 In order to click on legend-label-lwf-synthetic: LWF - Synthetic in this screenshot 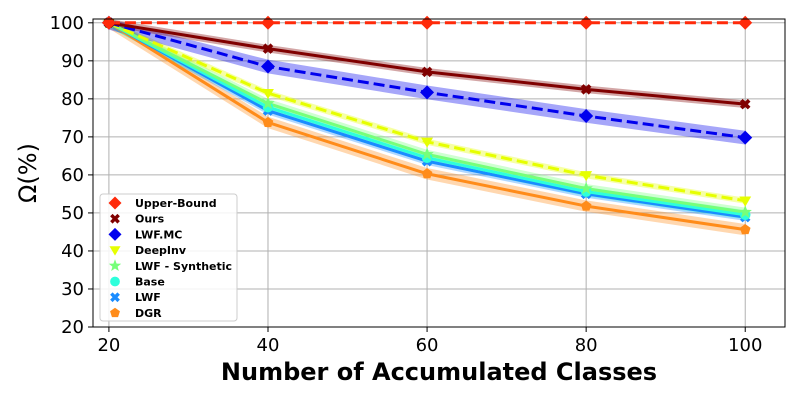, I will do `click(183, 266)`.